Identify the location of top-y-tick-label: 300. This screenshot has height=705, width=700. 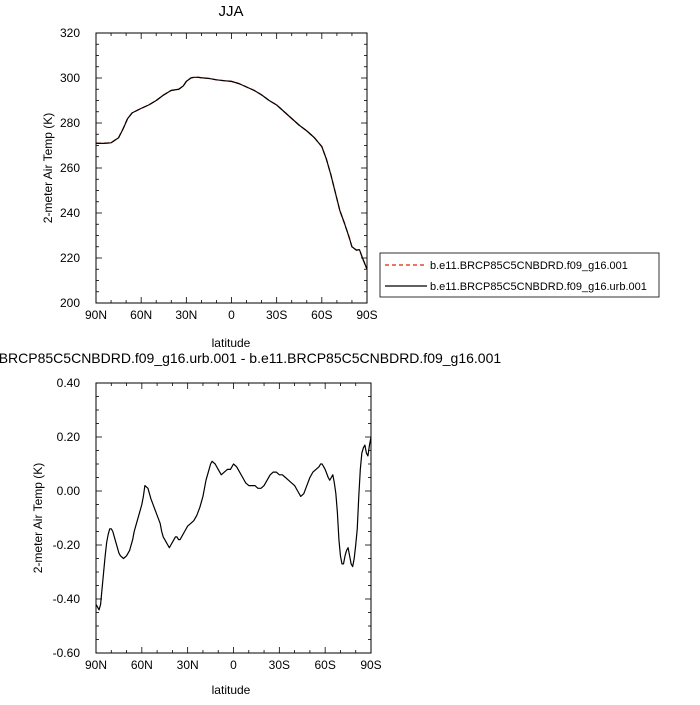
(70, 78).